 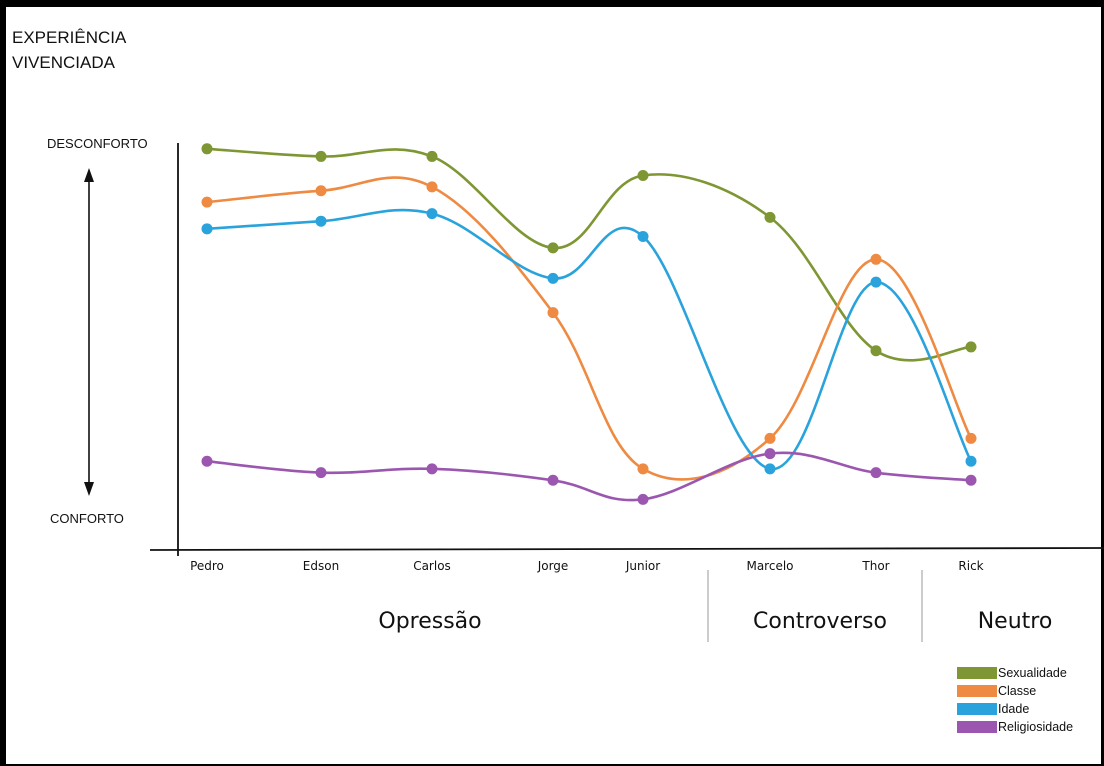 What do you see at coordinates (876, 473) in the screenshot?
I see `point-religiosidade-thor` at bounding box center [876, 473].